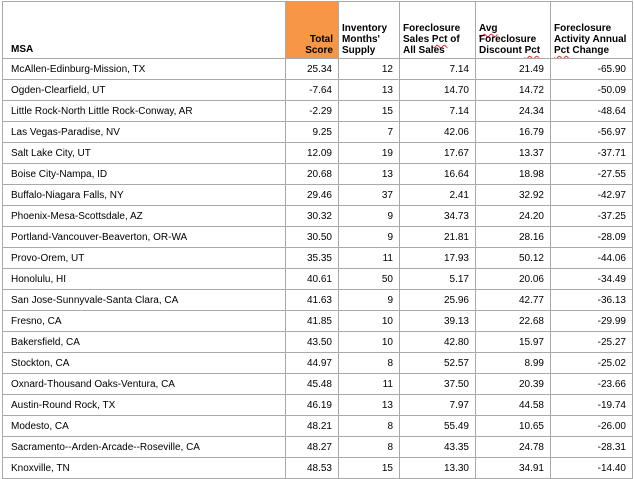 The width and height of the screenshot is (634, 479). What do you see at coordinates (591, 258) in the screenshot?
I see `cell-activity-change: -44.06` at bounding box center [591, 258].